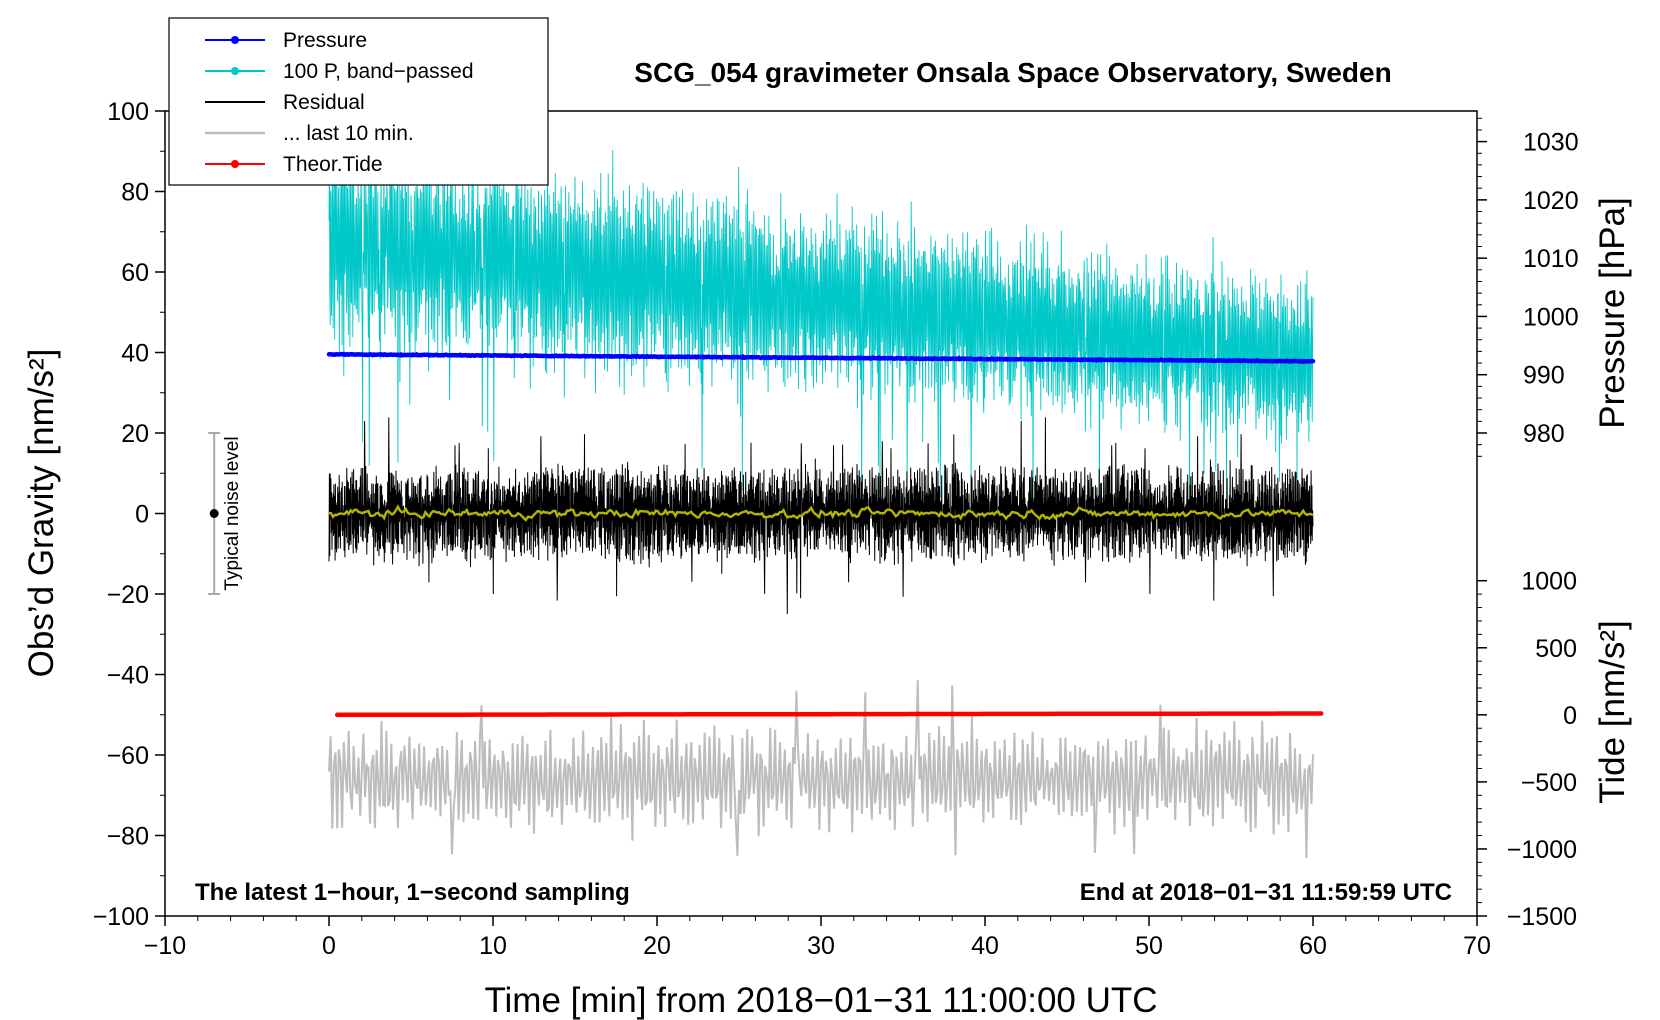 The image size is (1660, 1020). Describe the element at coordinates (128, 676) in the screenshot. I see `y-tick-label-left: −40` at that location.